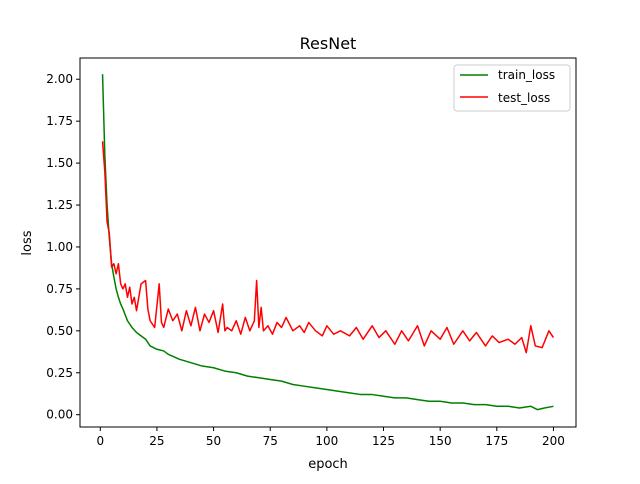  I want to click on y-tick-label: 0.75, so click(59, 289).